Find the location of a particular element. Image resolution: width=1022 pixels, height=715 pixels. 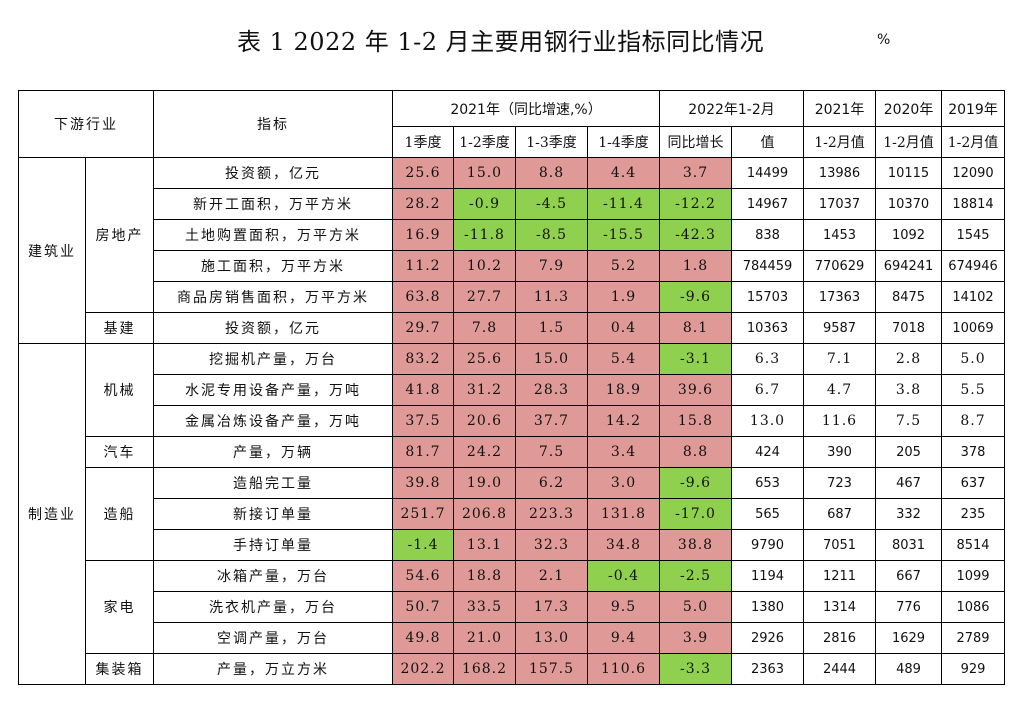

value-cell-v2019: 929 is located at coordinates (973, 669).